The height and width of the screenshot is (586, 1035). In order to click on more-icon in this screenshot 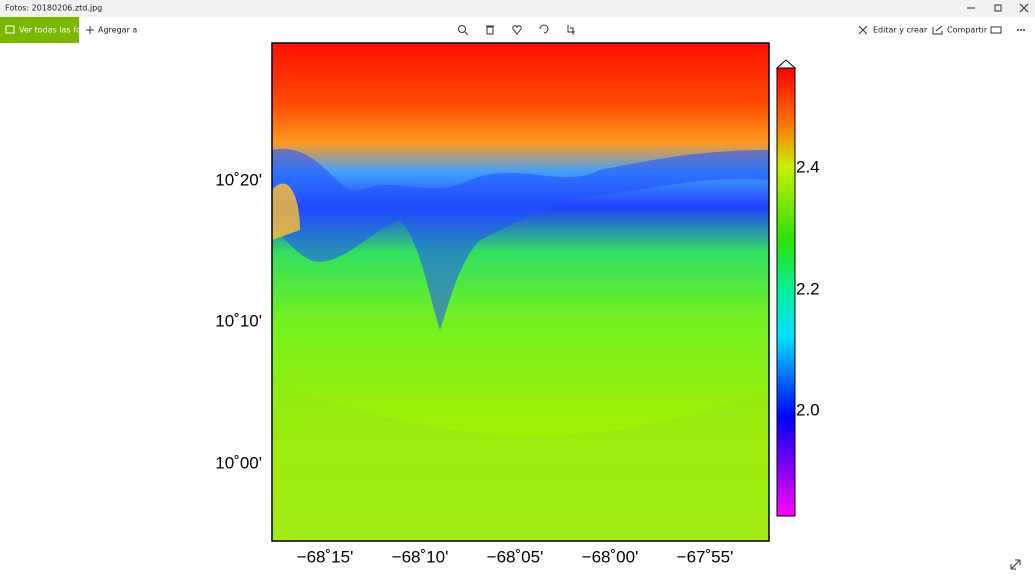, I will do `click(1021, 30)`.